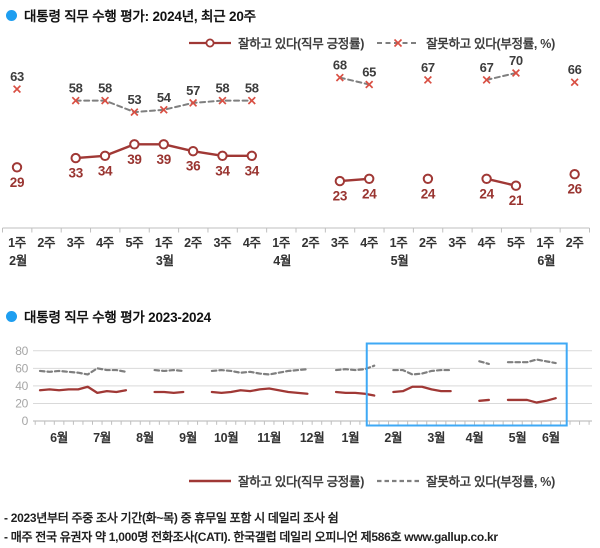  I want to click on svg-text: 26, so click(574, 189).